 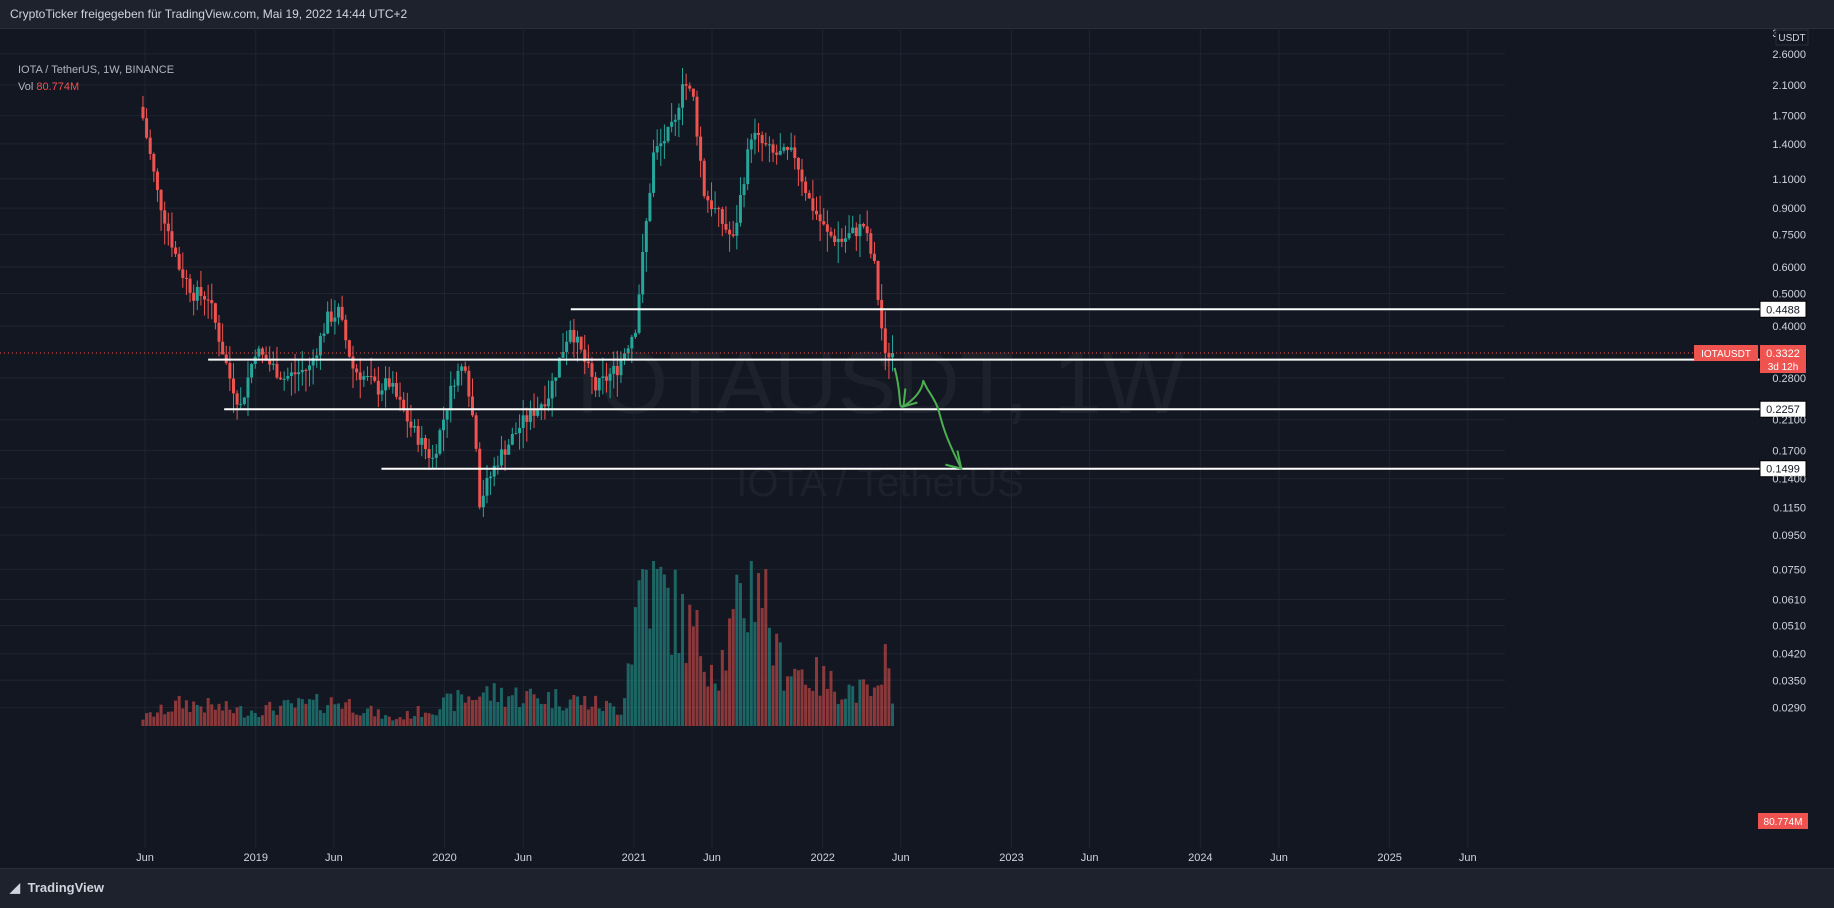 I want to click on y-tick-label: 0.4000, so click(x=1789, y=327).